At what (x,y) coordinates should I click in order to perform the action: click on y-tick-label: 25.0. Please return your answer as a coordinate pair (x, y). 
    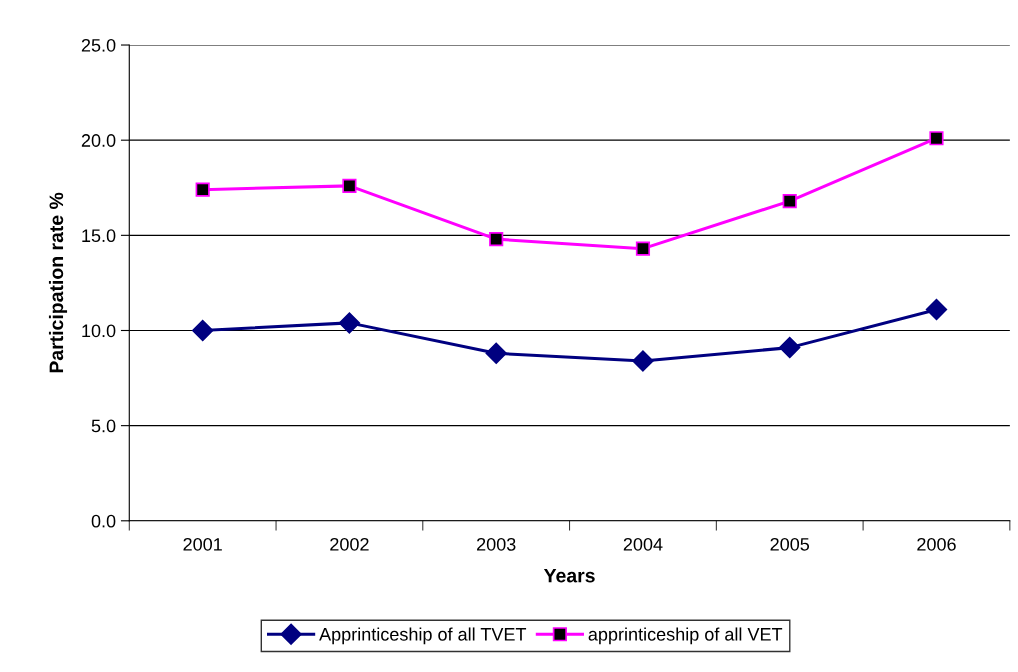
    Looking at the image, I should click on (98, 45).